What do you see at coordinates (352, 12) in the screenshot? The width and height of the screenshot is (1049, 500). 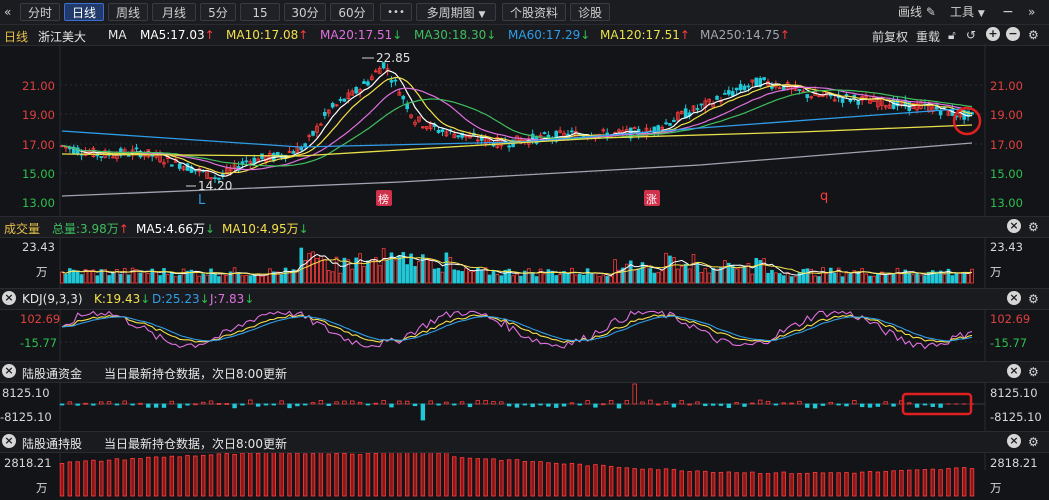 I see `tab-60min: 60分` at bounding box center [352, 12].